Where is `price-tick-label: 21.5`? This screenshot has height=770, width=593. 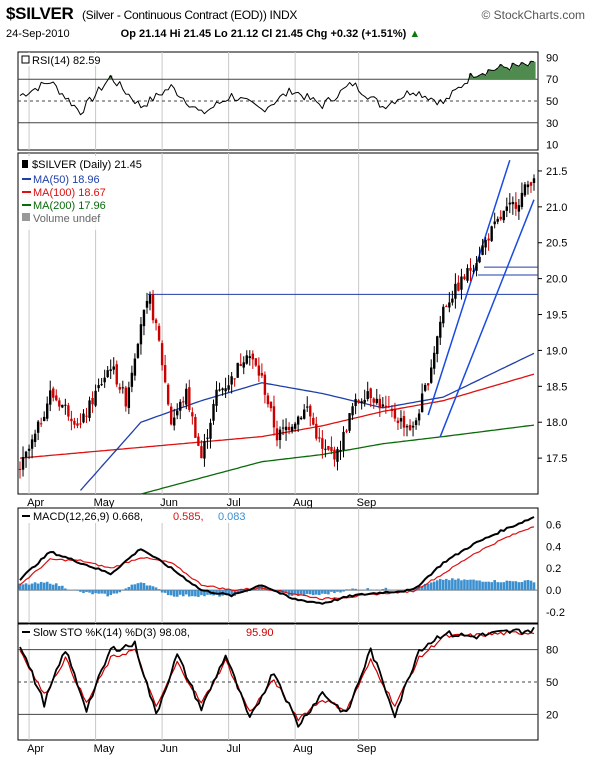 price-tick-label: 21.5 is located at coordinates (556, 172).